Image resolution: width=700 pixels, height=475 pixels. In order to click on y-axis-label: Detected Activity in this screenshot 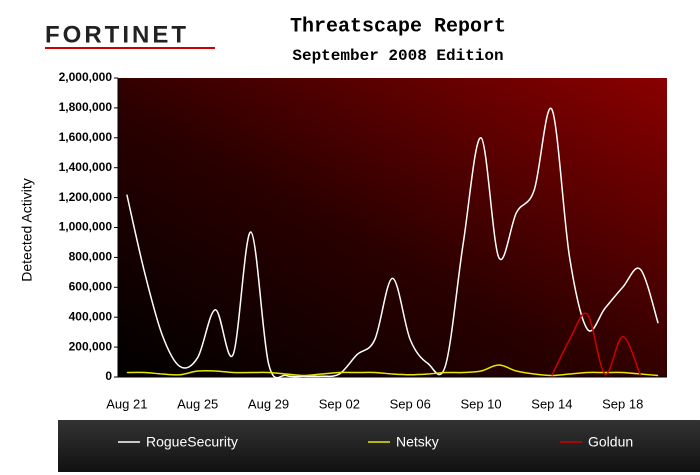, I will do `click(27, 230)`.